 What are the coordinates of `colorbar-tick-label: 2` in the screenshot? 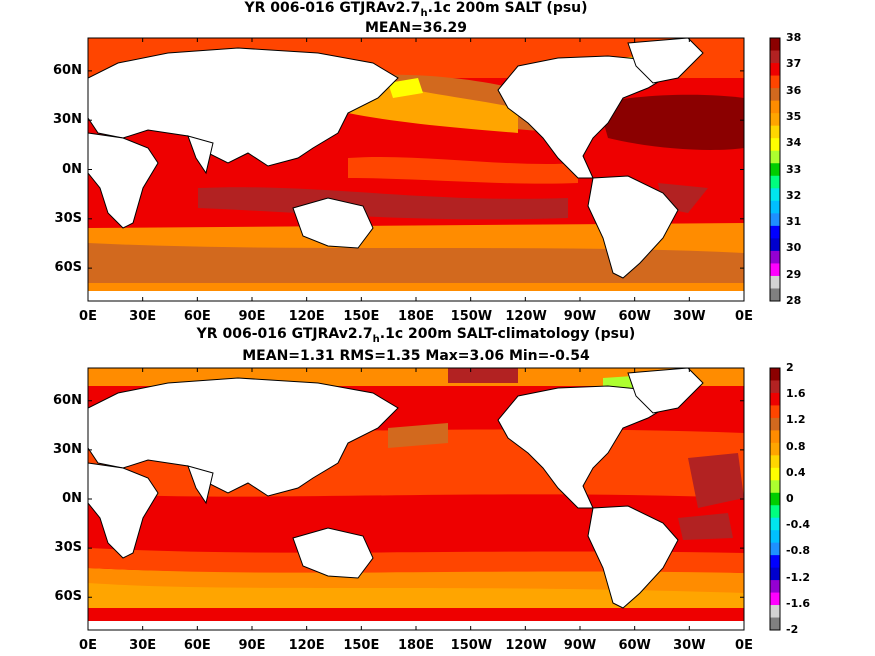 It's located at (790, 367).